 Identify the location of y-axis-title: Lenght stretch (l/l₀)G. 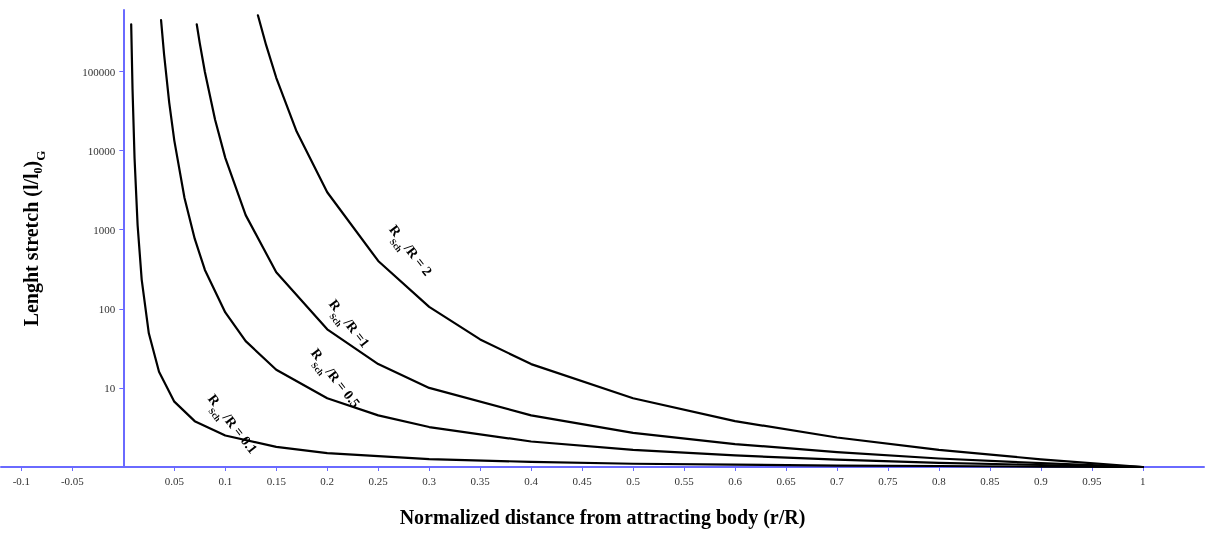
(34, 238).